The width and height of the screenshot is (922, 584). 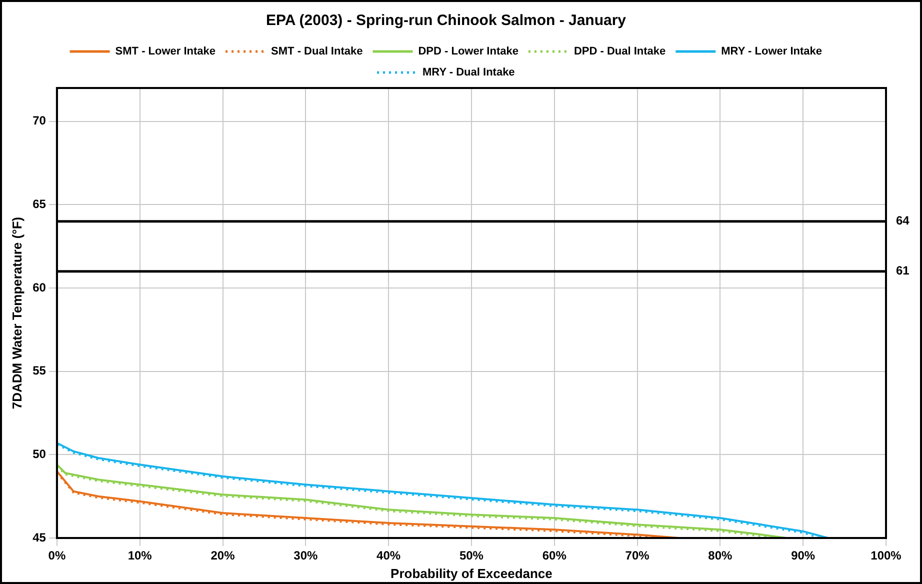 What do you see at coordinates (39, 203) in the screenshot?
I see `y-tick-label: 65` at bounding box center [39, 203].